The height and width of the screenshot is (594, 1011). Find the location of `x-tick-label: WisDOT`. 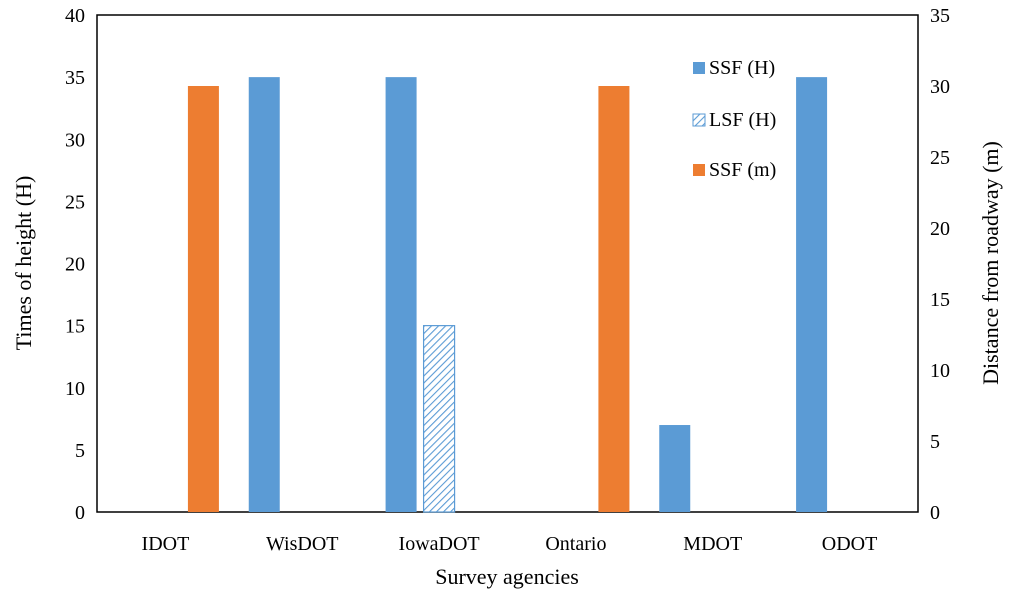

x-tick-label: WisDOT is located at coordinates (302, 544).